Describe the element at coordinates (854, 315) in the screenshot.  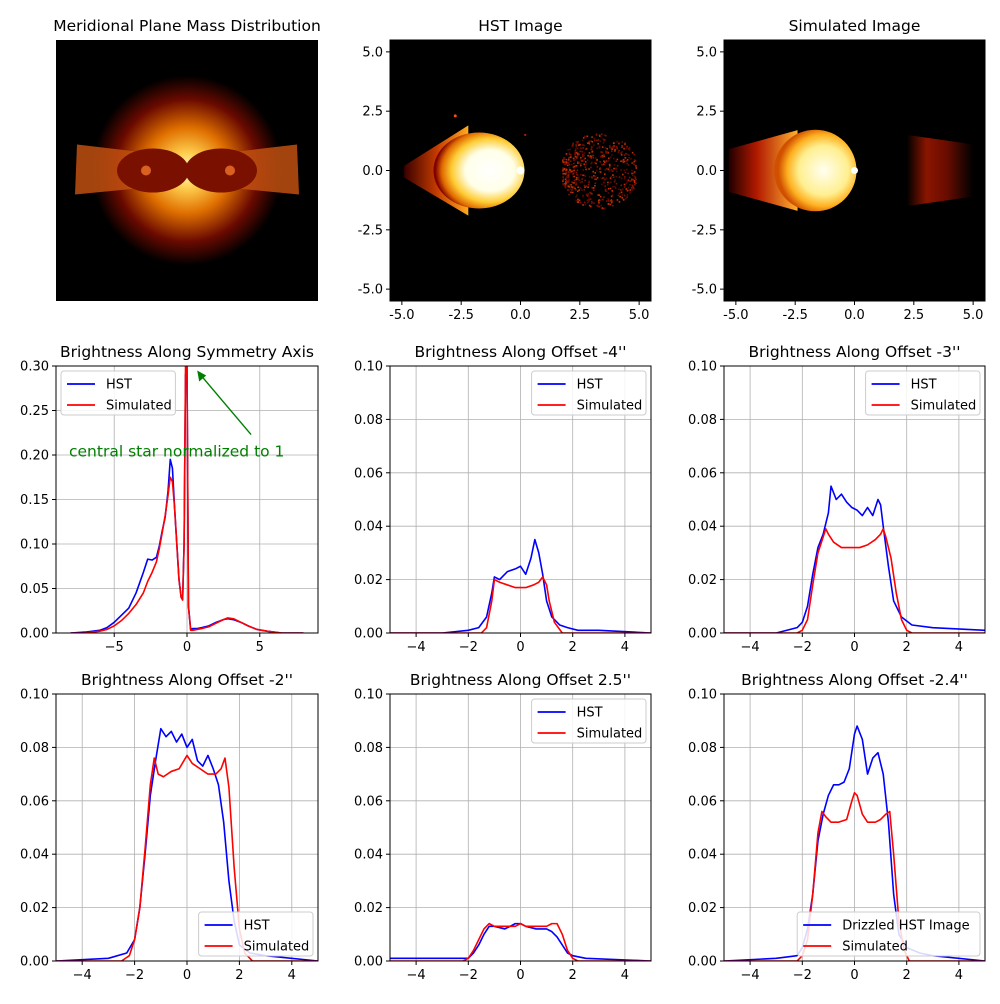
I see `x-tick-label: 0.0` at that location.